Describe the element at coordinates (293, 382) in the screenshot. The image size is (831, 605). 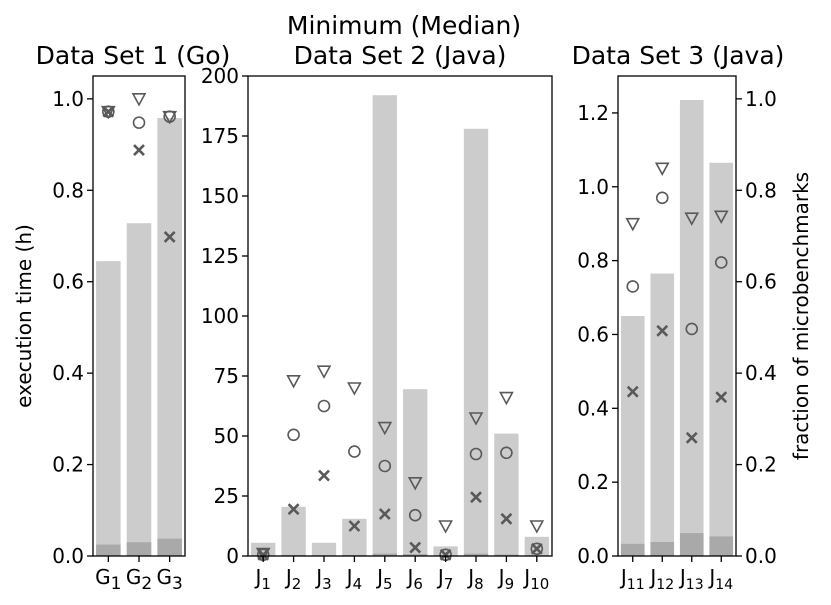
I see `marker-triangle-j2` at that location.